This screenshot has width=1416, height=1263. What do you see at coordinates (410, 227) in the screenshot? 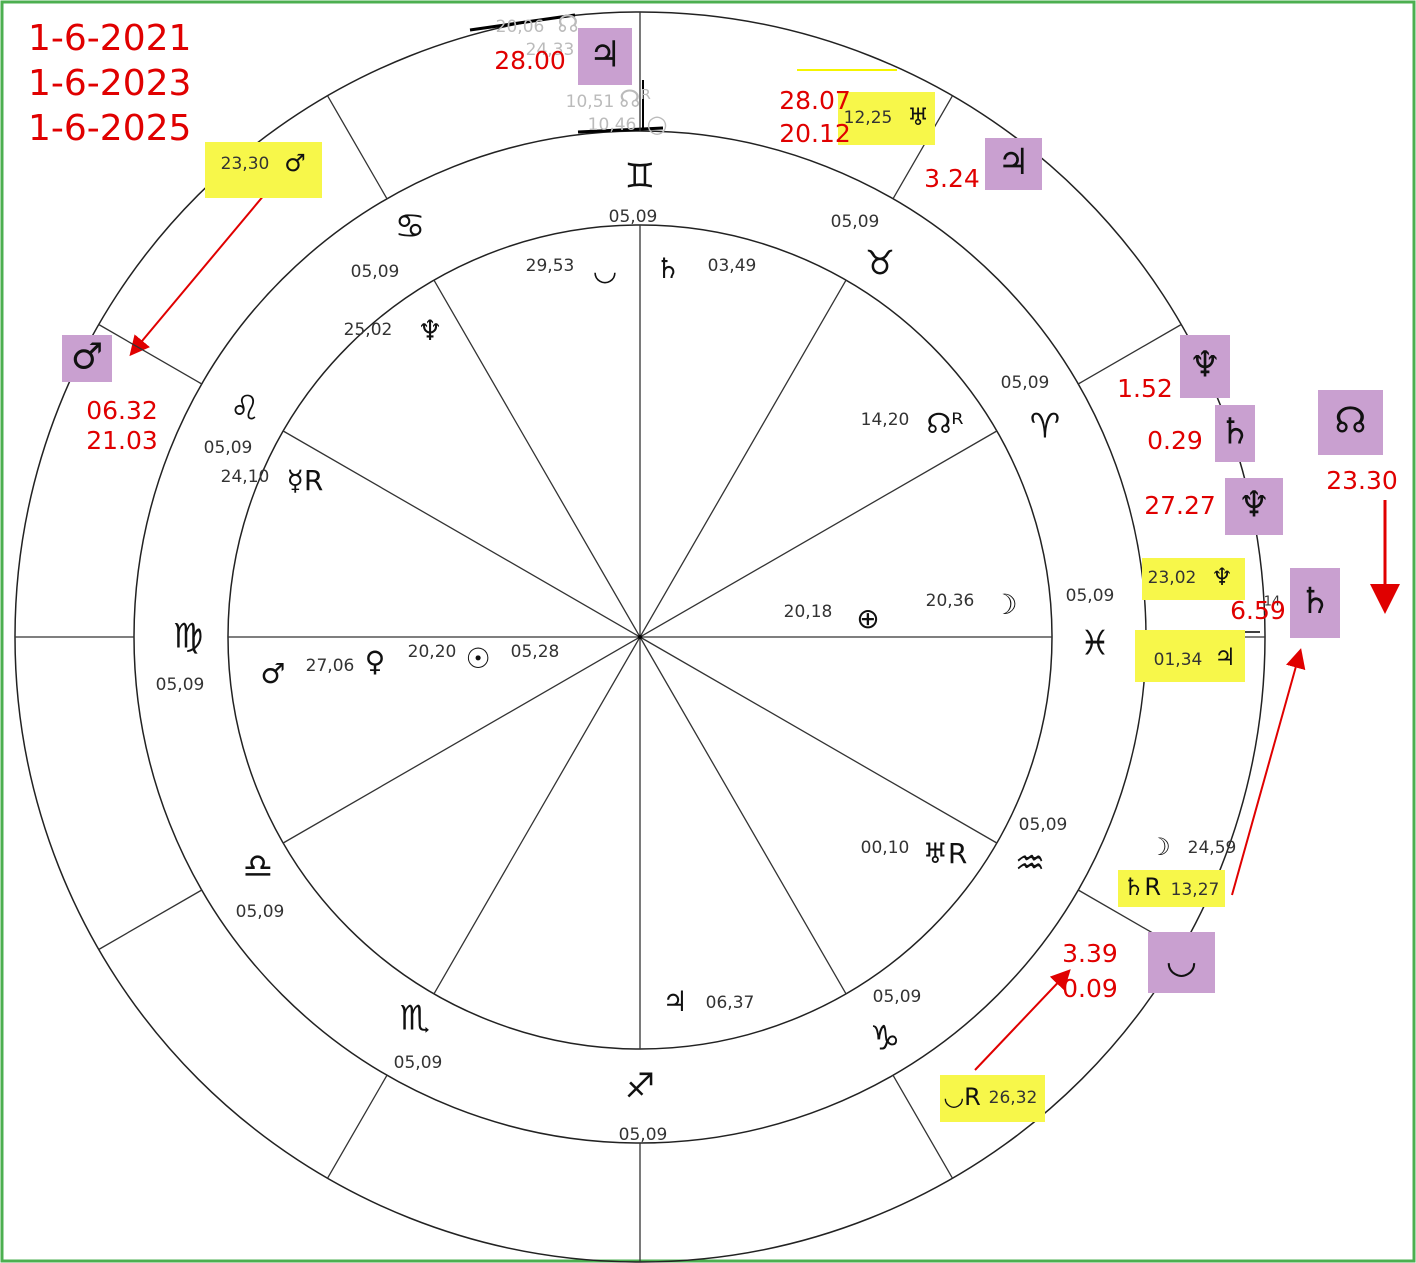
I see `sign-glyph: ♋` at bounding box center [410, 227].